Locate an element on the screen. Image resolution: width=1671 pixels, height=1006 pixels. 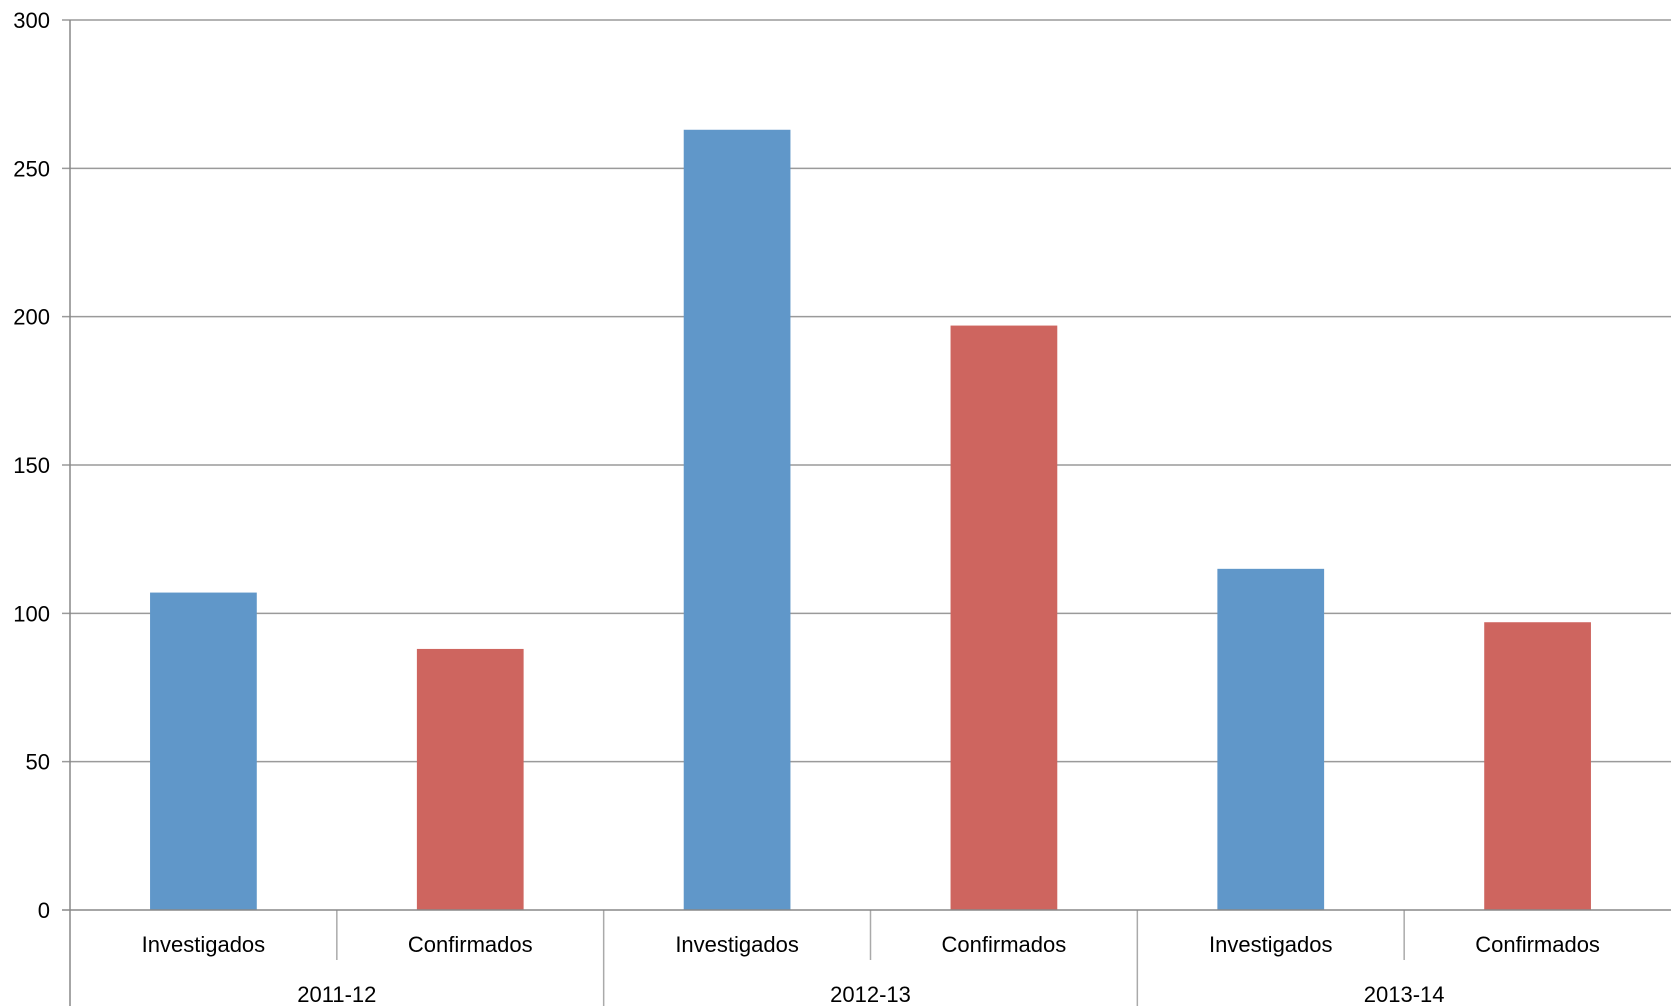
bar-2012-13-investigados is located at coordinates (737, 519).